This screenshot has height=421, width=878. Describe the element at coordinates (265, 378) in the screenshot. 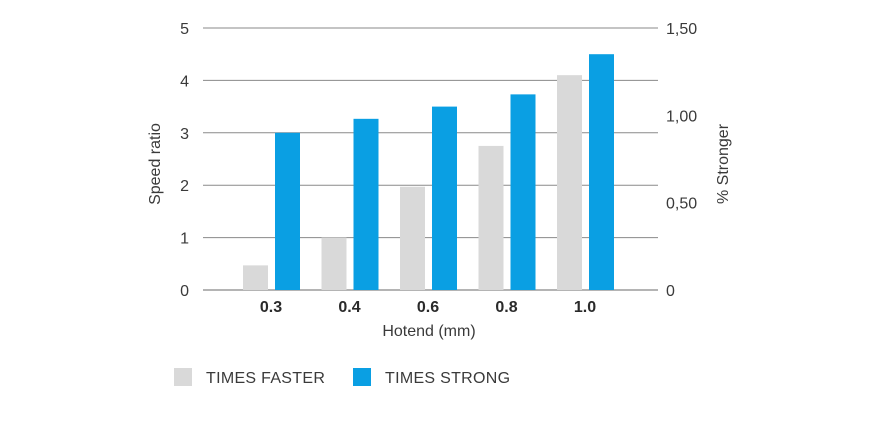

I see `legend-label-times-faster: TIMES FASTER` at that location.